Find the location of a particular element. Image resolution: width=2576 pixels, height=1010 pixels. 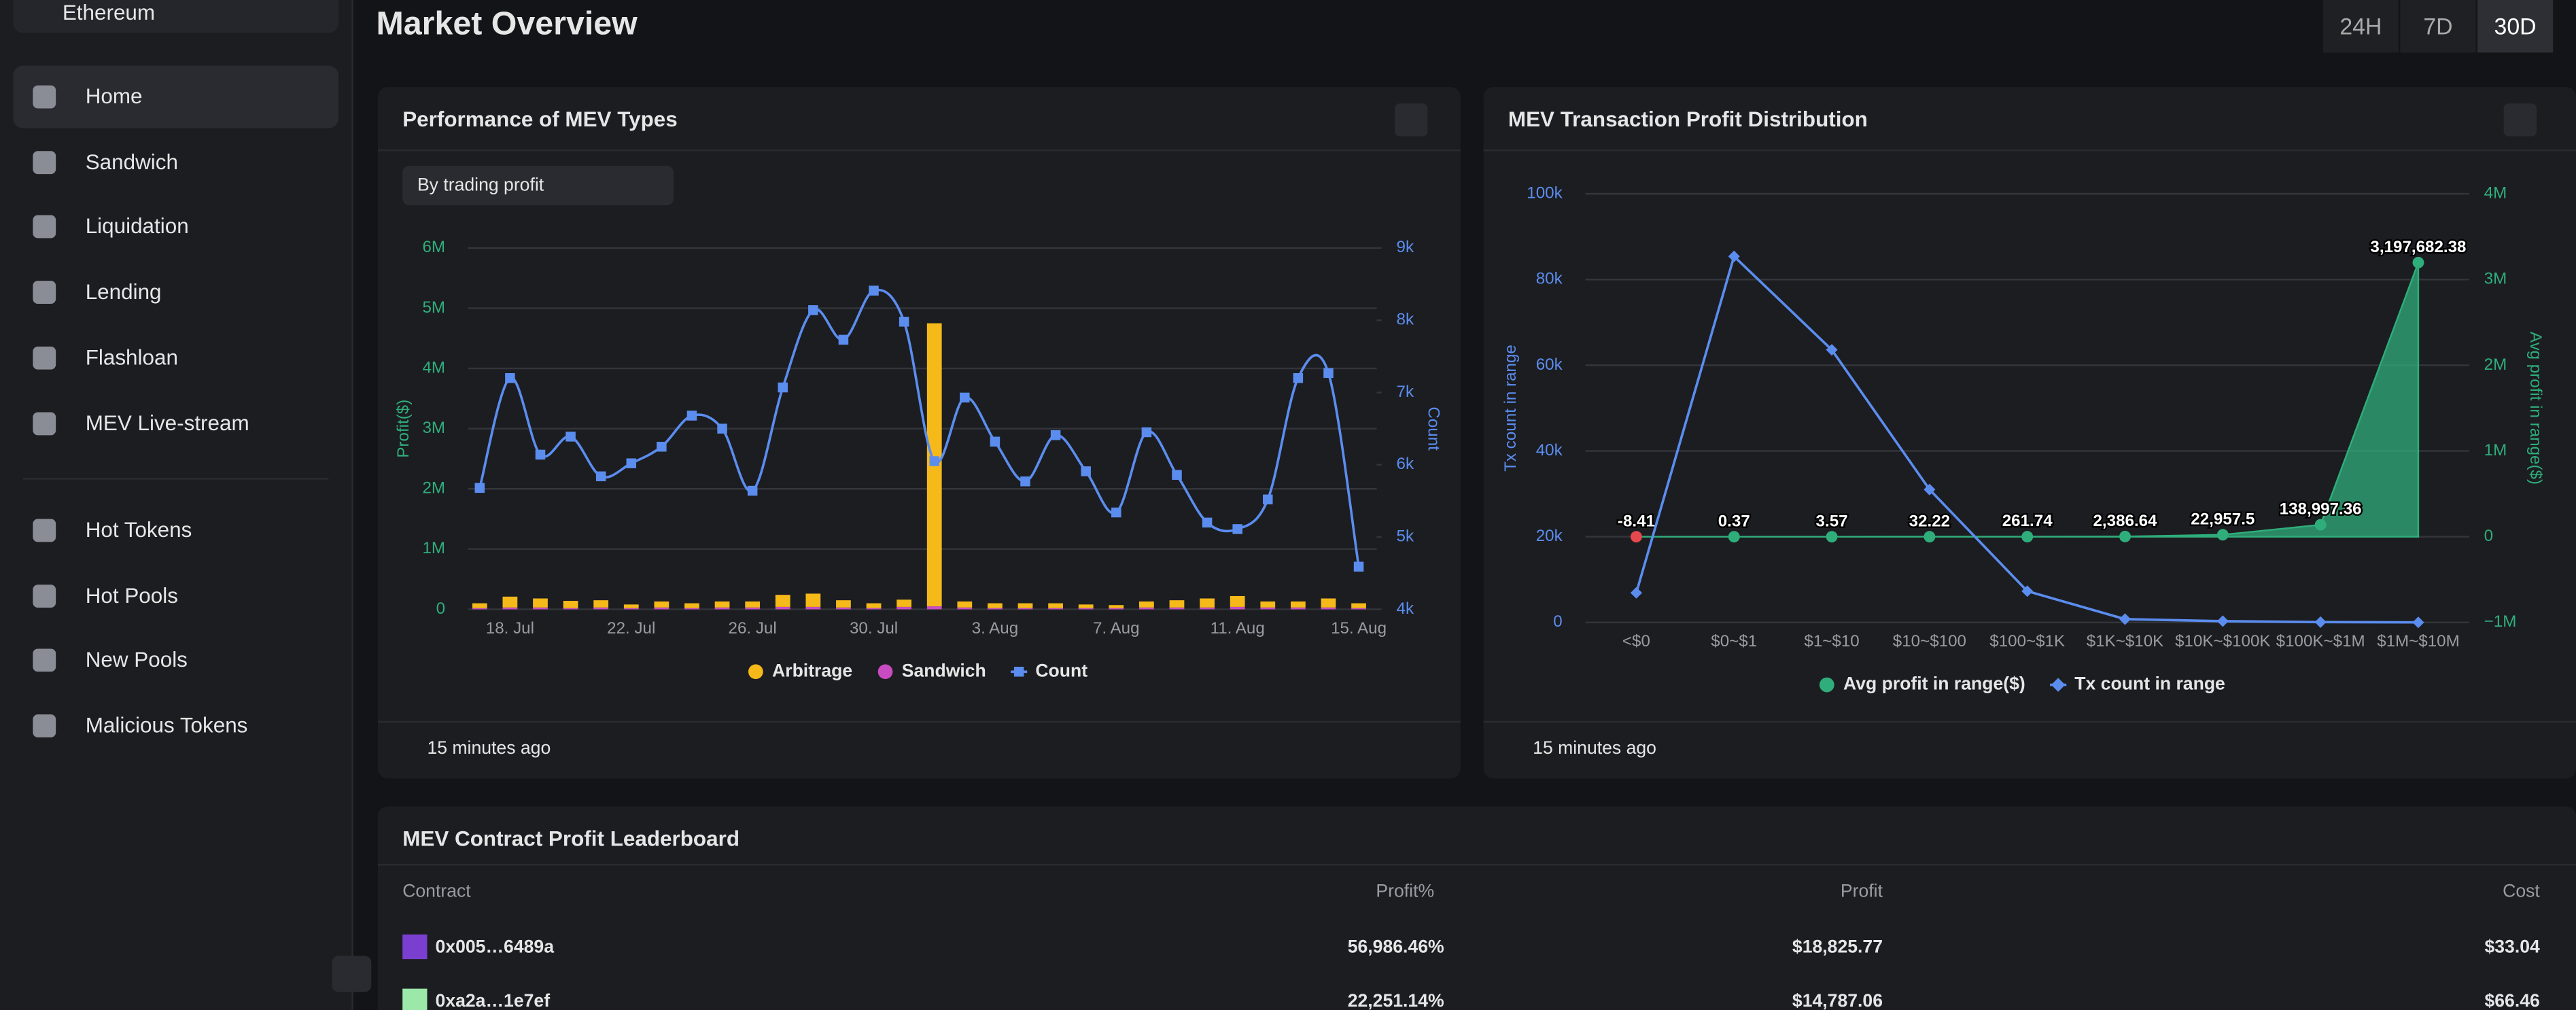

cell: 22,251.14% is located at coordinates (1395, 1001).